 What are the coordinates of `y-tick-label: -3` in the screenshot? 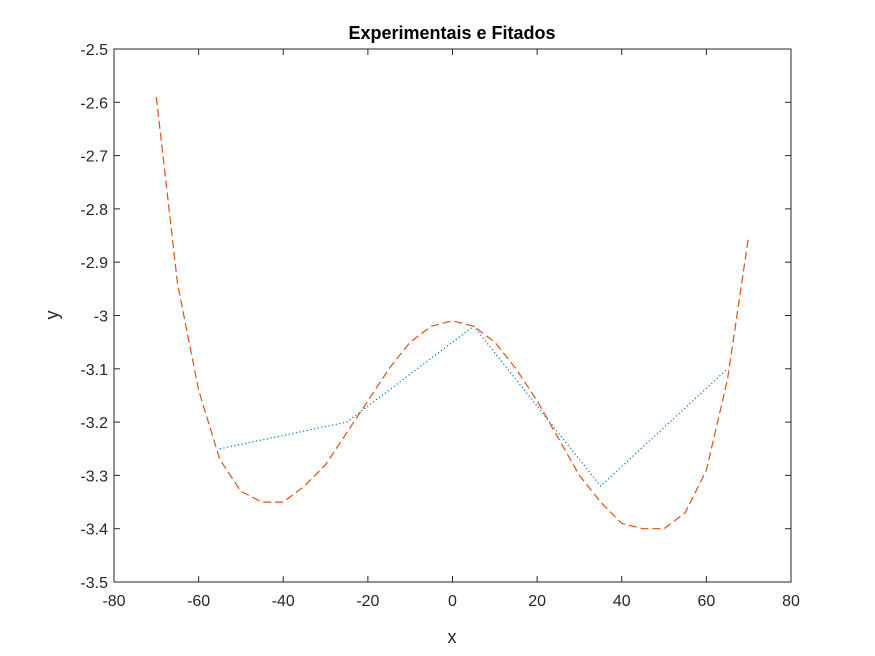 It's located at (101, 317).